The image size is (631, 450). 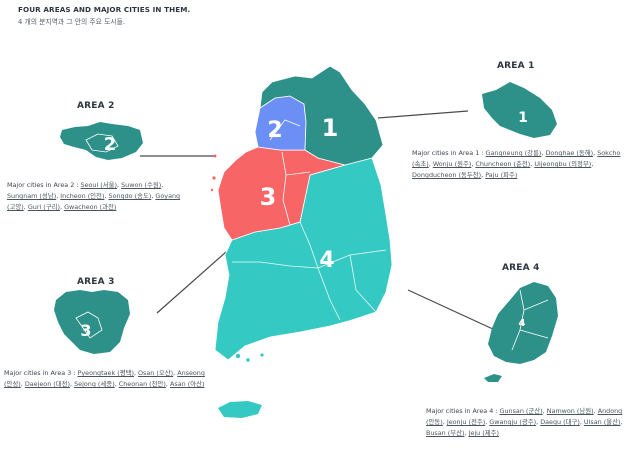 I want to click on leader-line-area1, so click(x=423, y=114).